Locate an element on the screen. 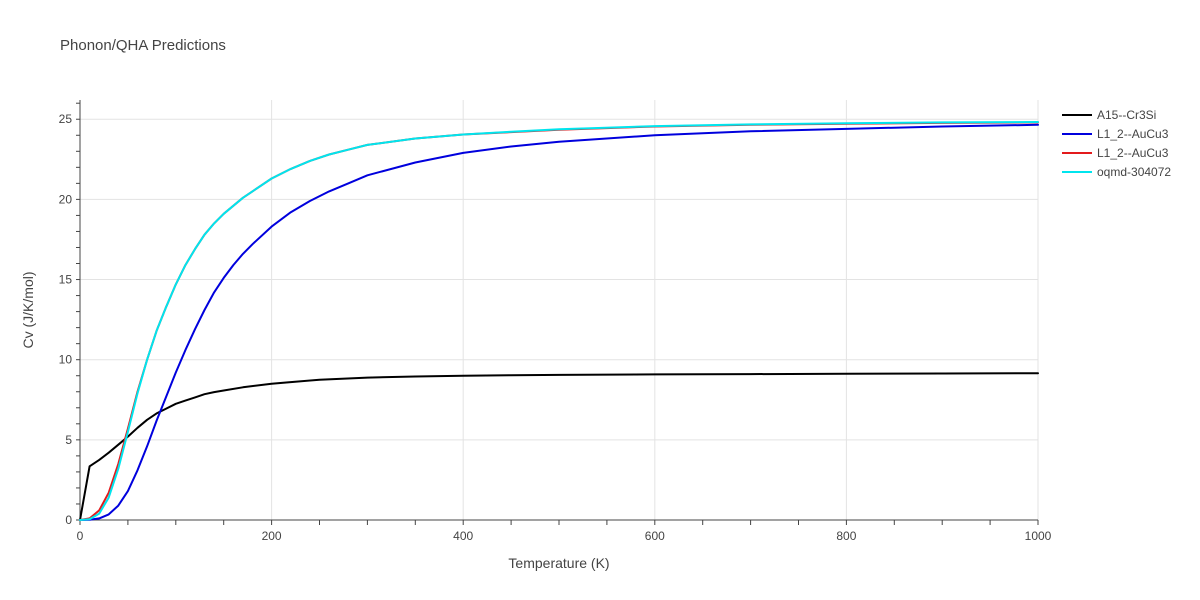 The width and height of the screenshot is (1200, 600). x-tick-label: 200 is located at coordinates (272, 536).